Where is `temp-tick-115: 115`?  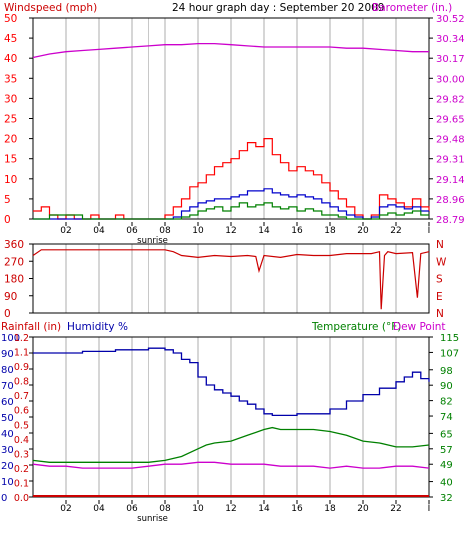 temp-tick-115: 115 is located at coordinates (449, 338).